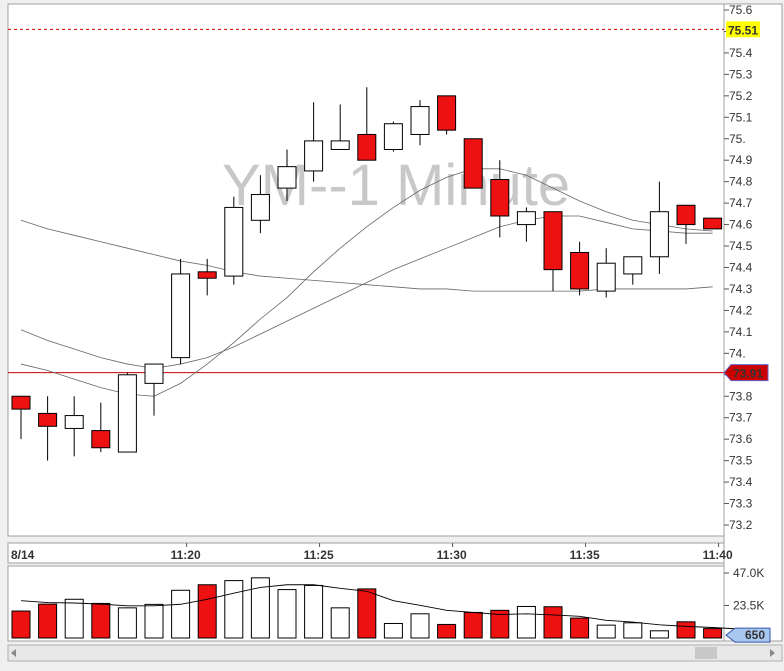 The image size is (784, 671). I want to click on scroll-left-arrow-icon, so click(13, 653).